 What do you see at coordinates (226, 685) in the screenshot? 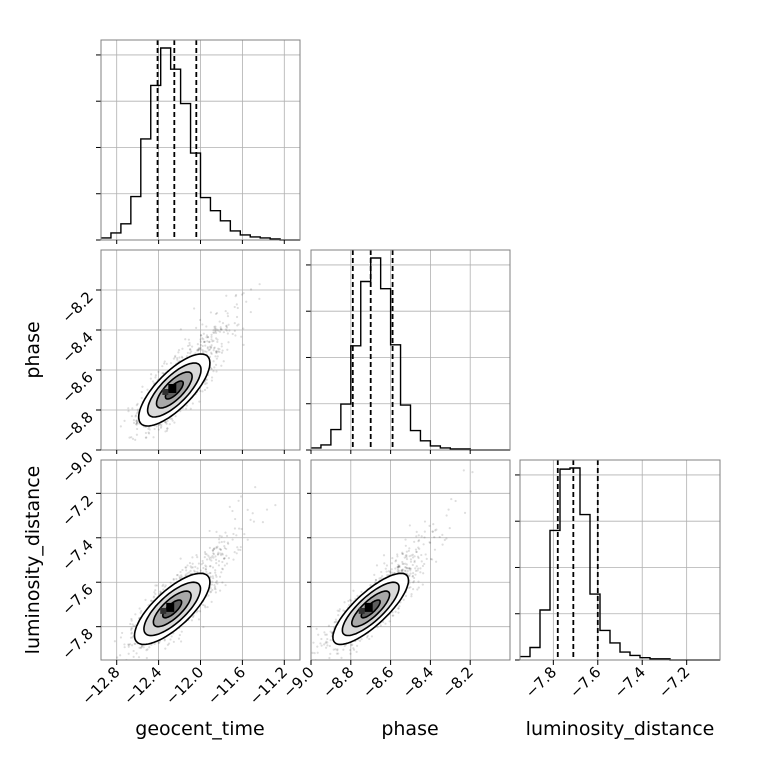
I see `tick-label-x: −11.6` at bounding box center [226, 685].